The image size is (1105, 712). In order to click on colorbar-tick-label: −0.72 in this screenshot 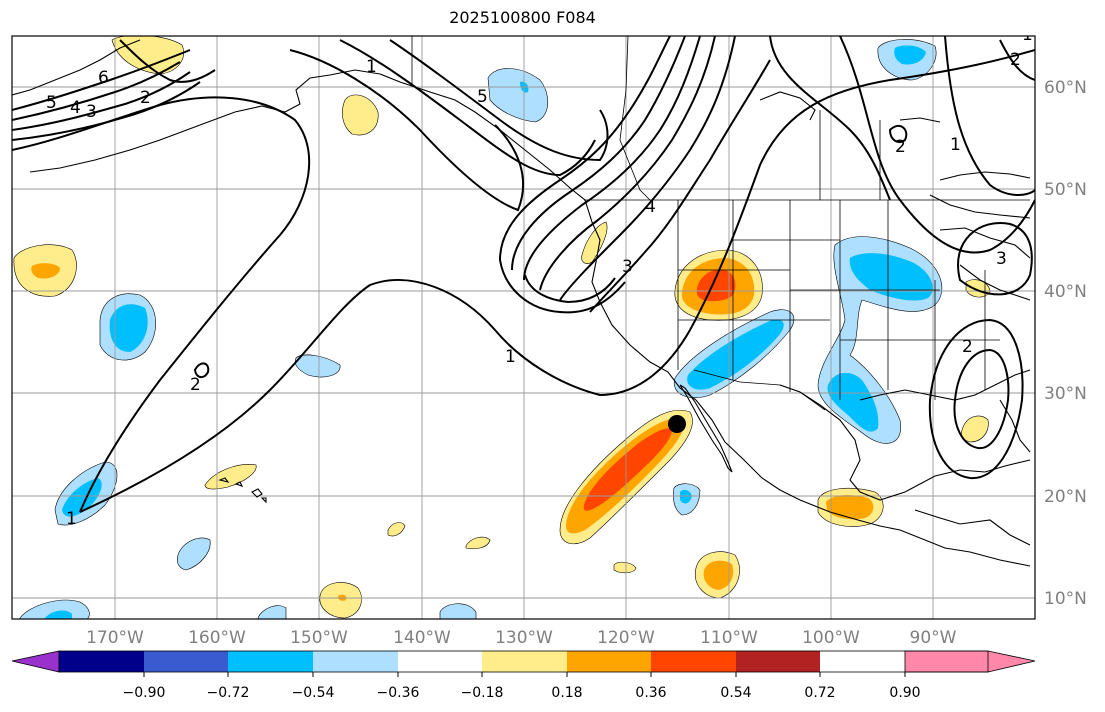, I will do `click(228, 693)`.